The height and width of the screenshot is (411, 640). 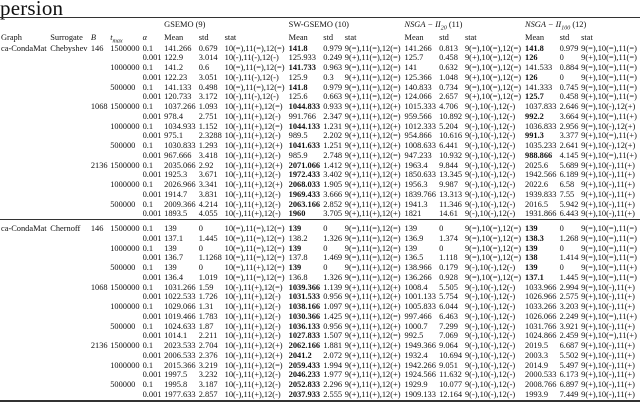 I want to click on cell-mean: 2035.066, so click(x=180, y=165).